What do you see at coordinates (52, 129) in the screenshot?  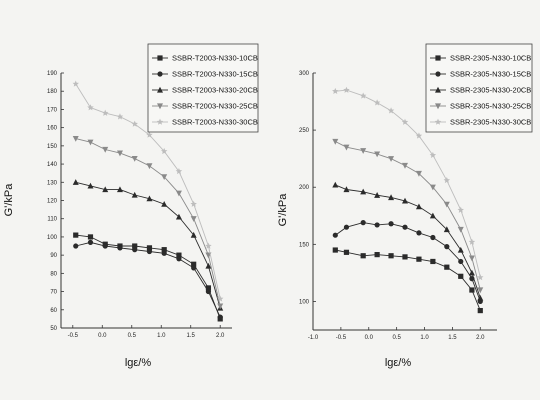 I see `y-tick-label: 160` at bounding box center [52, 129].